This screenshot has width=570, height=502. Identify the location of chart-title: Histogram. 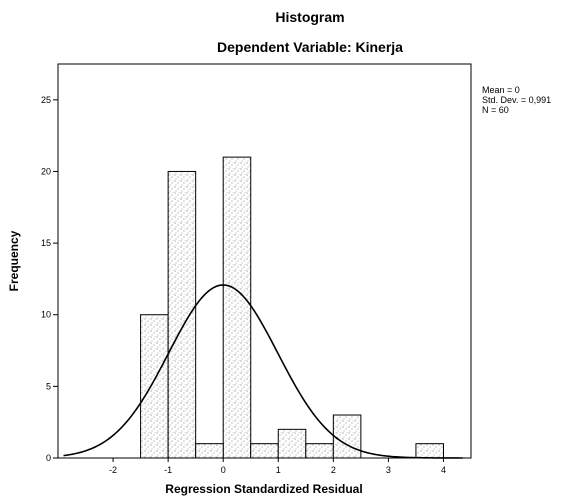
(309, 17).